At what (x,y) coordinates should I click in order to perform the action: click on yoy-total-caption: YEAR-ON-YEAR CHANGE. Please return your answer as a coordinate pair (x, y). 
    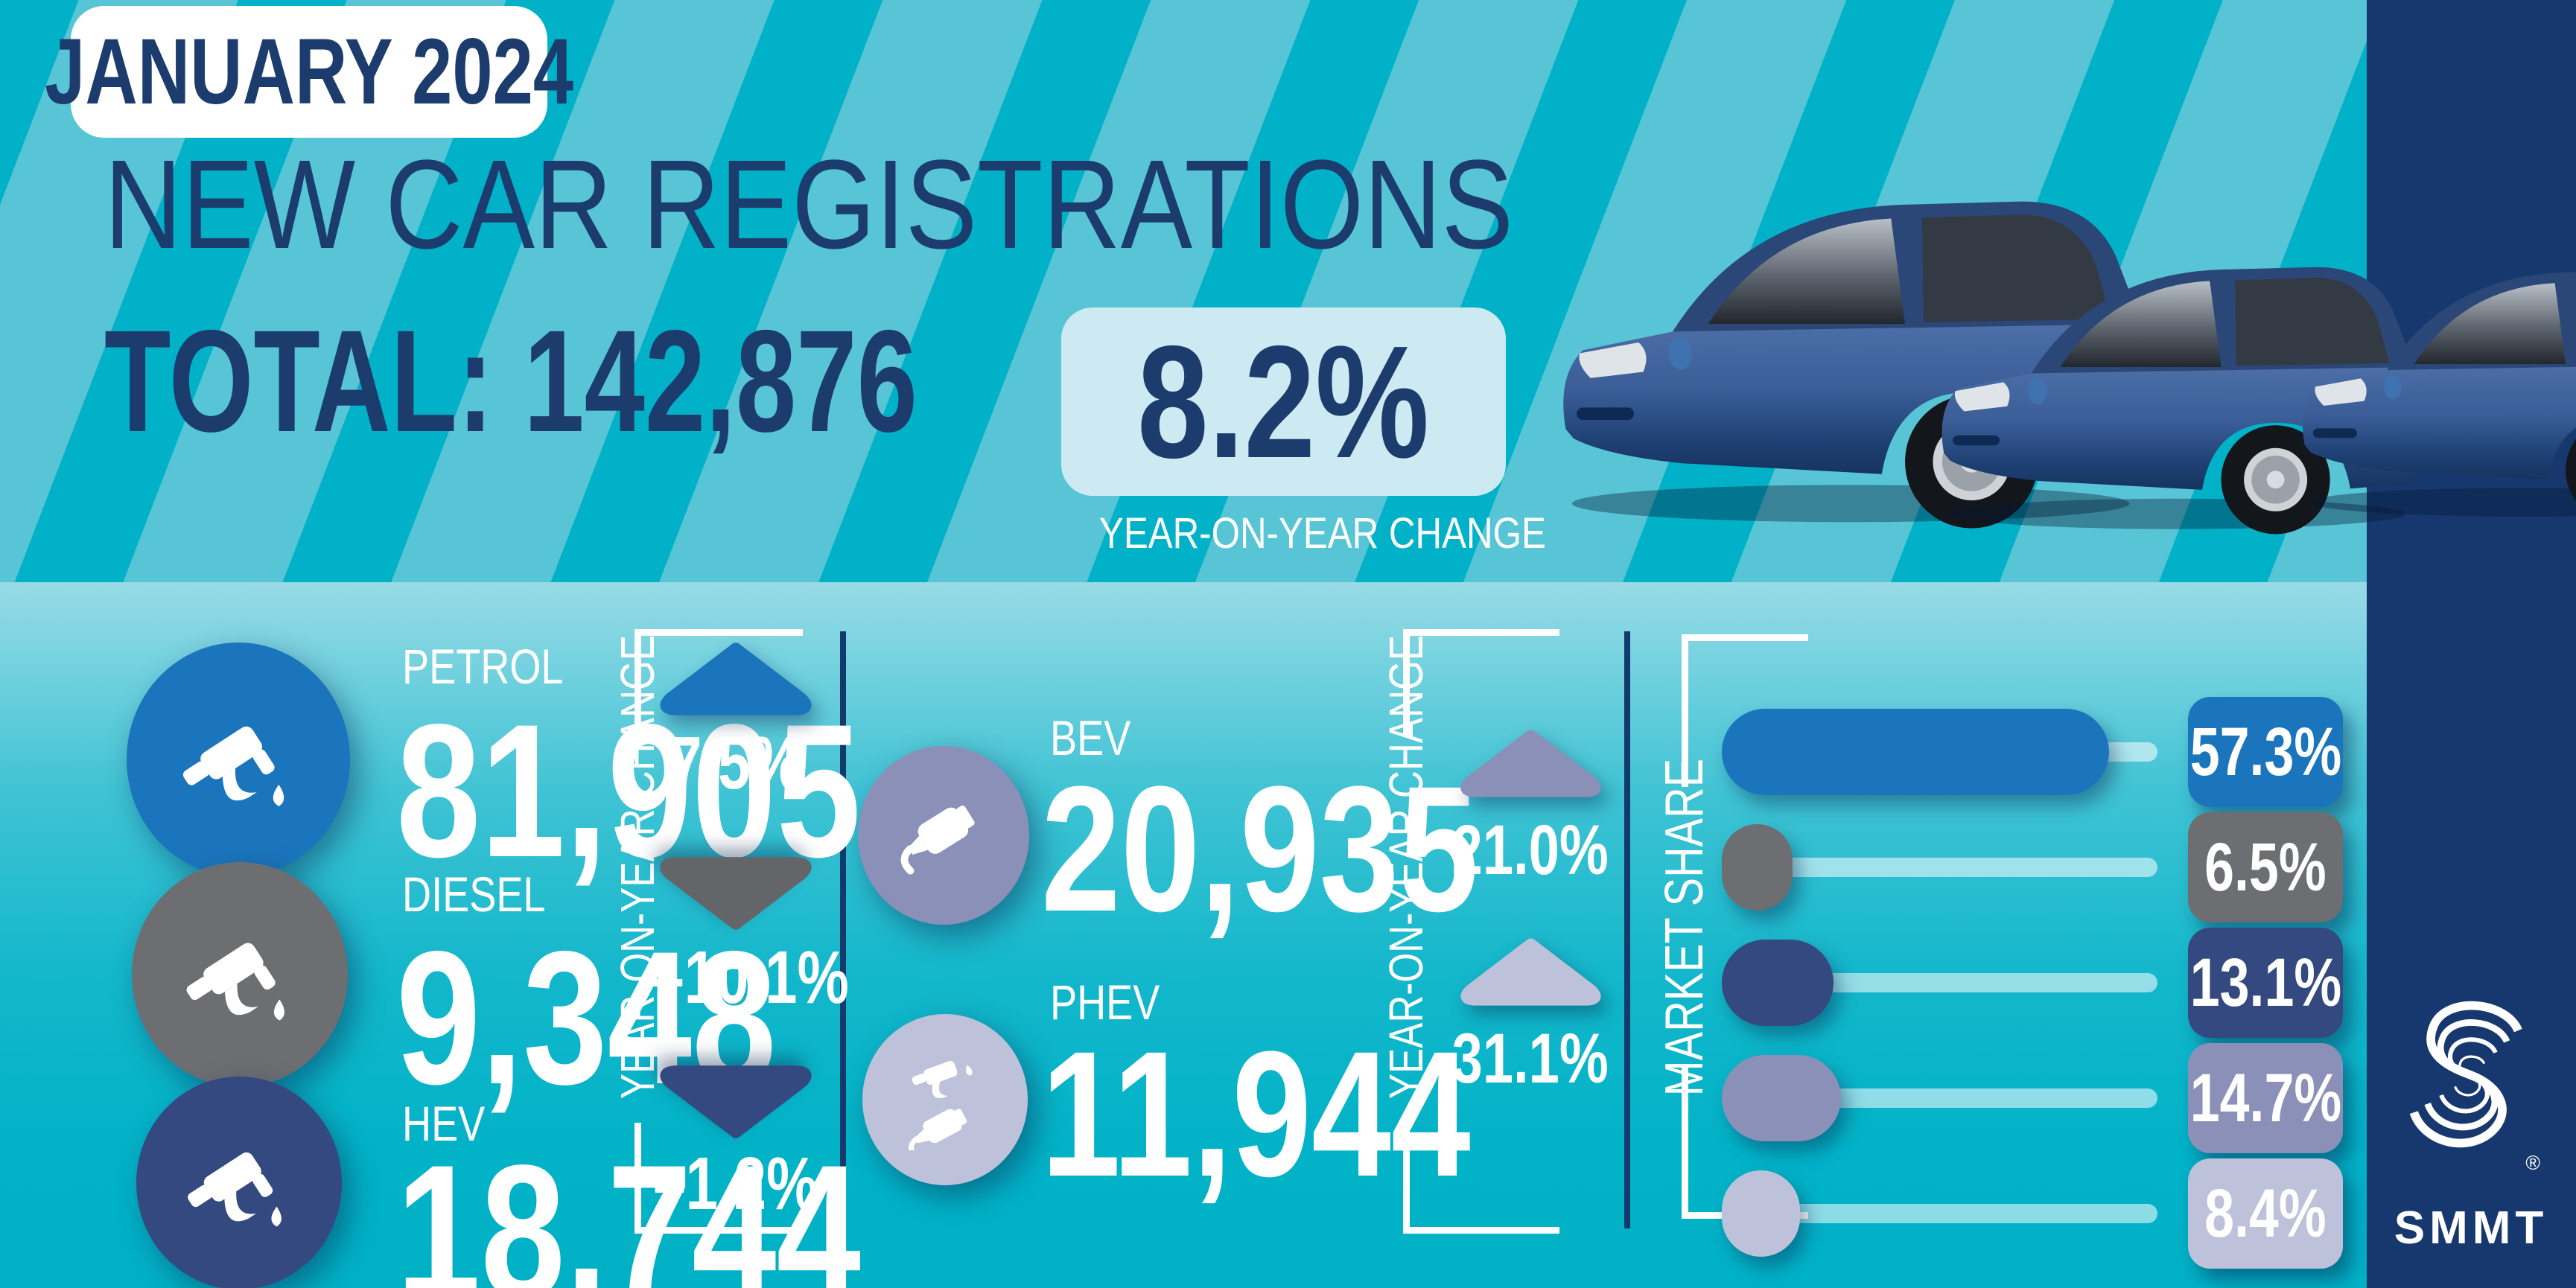
    Looking at the image, I should click on (1322, 533).